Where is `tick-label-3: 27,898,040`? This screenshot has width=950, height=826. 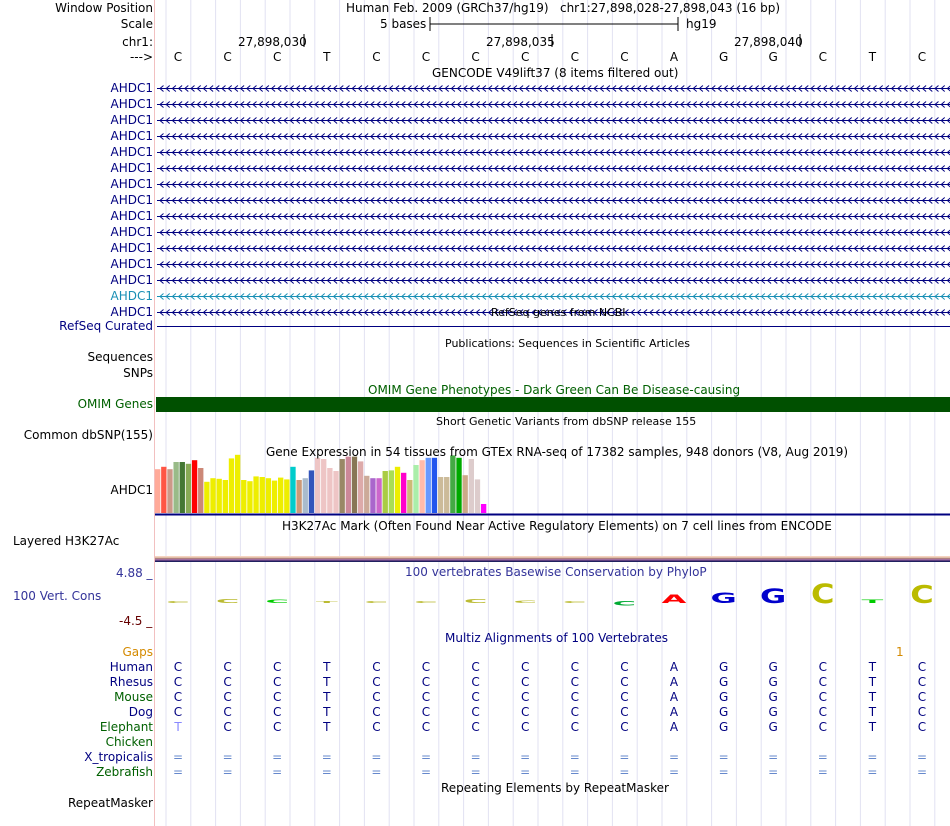
tick-label-3: 27,898,040 is located at coordinates (768, 42).